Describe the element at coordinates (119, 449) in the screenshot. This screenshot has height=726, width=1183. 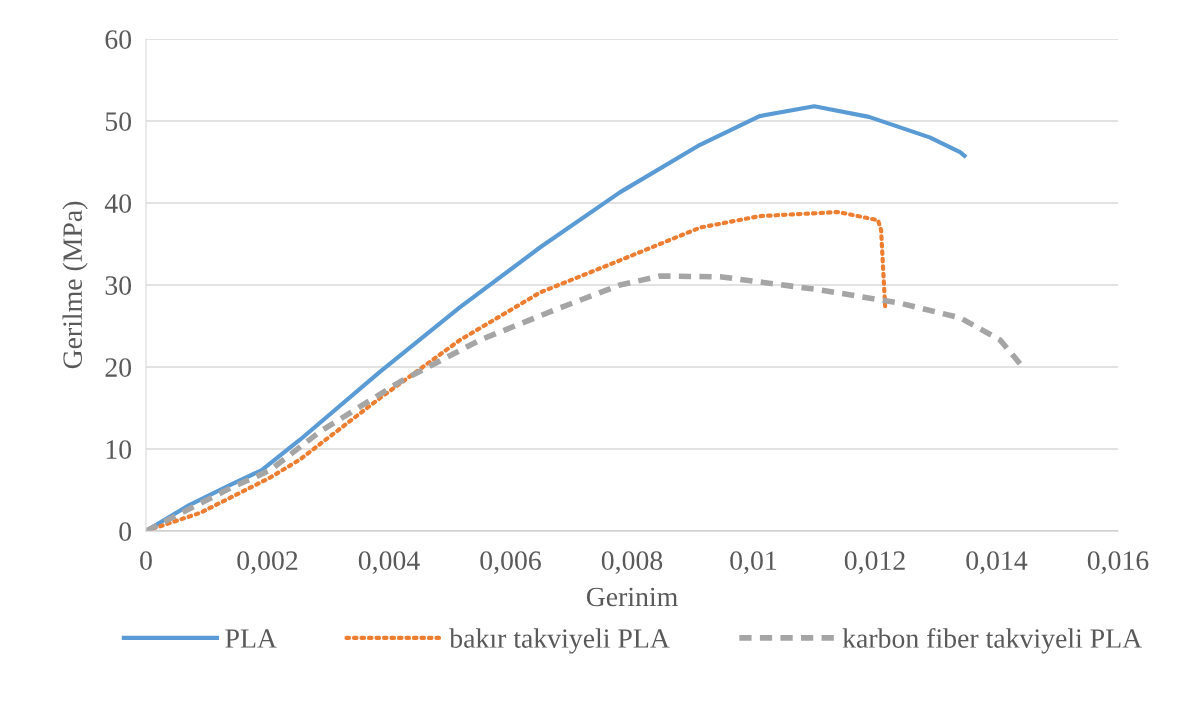
I see `y-tick-label: 10` at that location.